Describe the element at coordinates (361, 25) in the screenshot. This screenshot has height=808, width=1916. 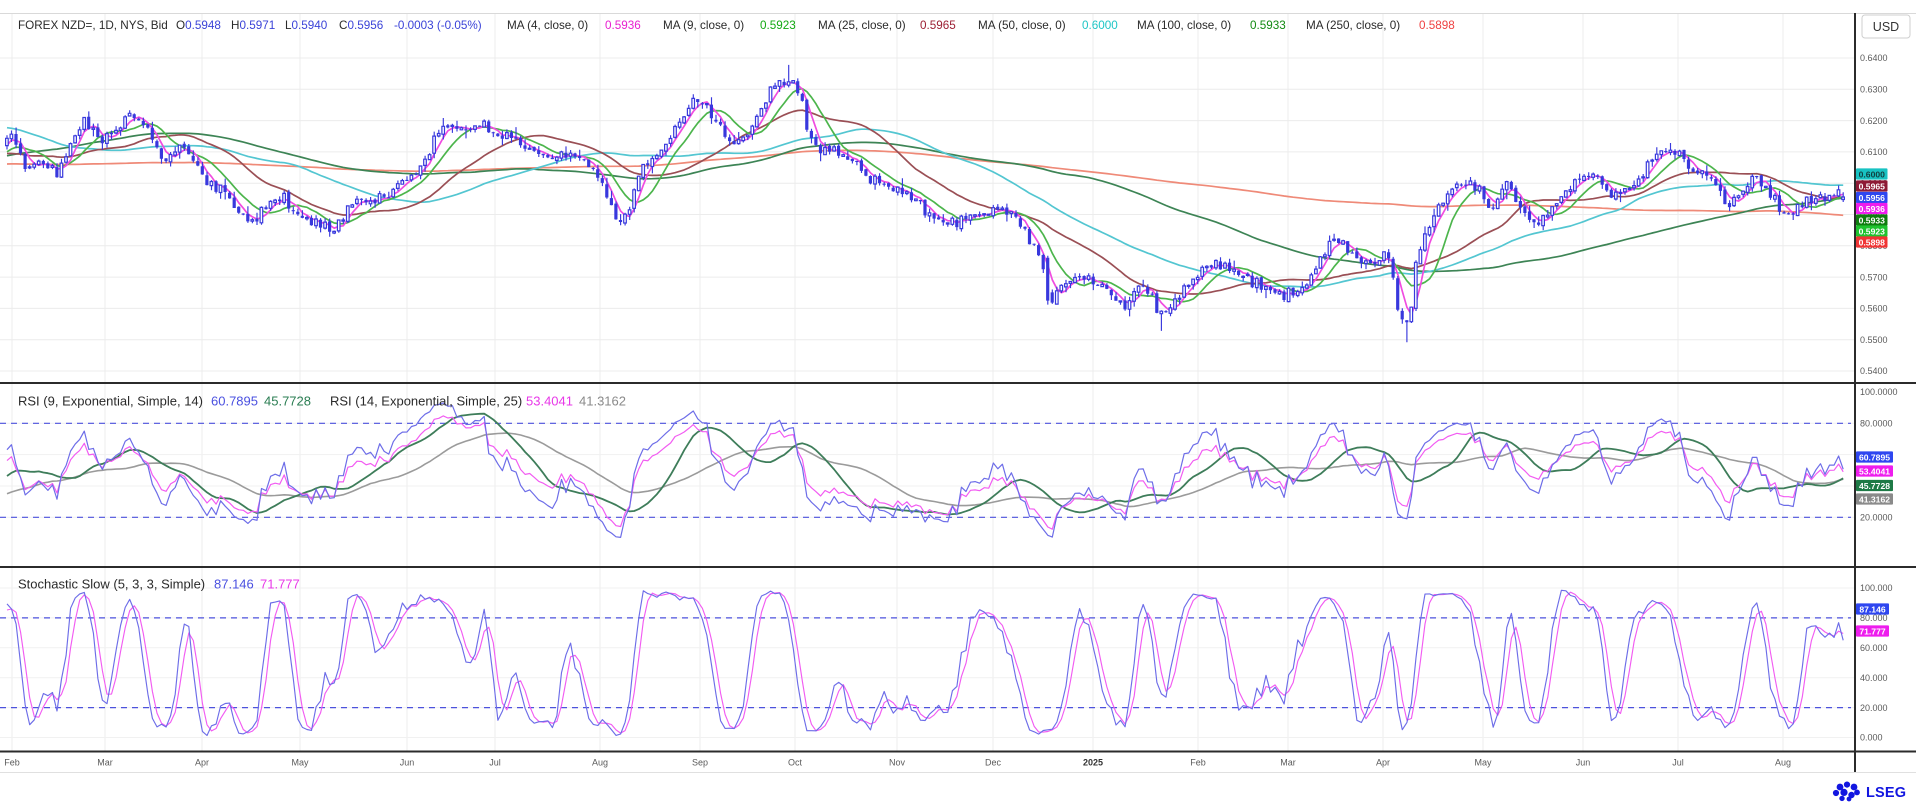
I see `svg-text: C0.5956` at that location.